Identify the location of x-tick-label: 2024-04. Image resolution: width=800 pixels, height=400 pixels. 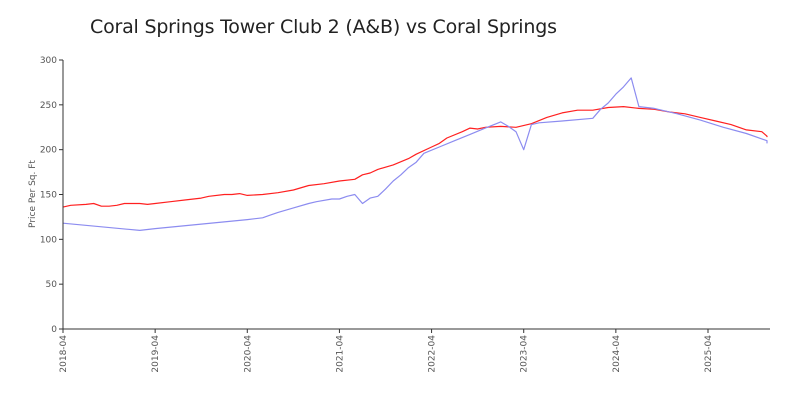
(617, 354).